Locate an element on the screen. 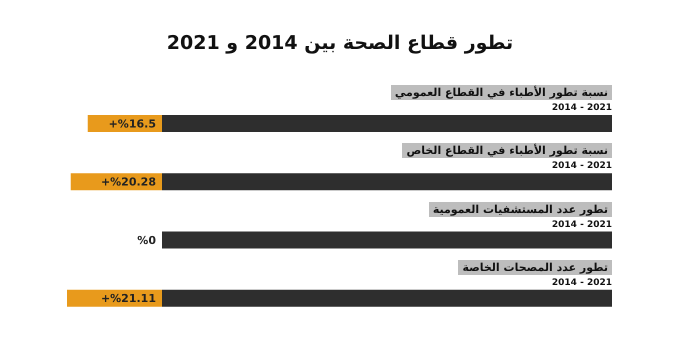  y-tick-label: تطور عدد المستشفيات العمومية is located at coordinates (520, 209).